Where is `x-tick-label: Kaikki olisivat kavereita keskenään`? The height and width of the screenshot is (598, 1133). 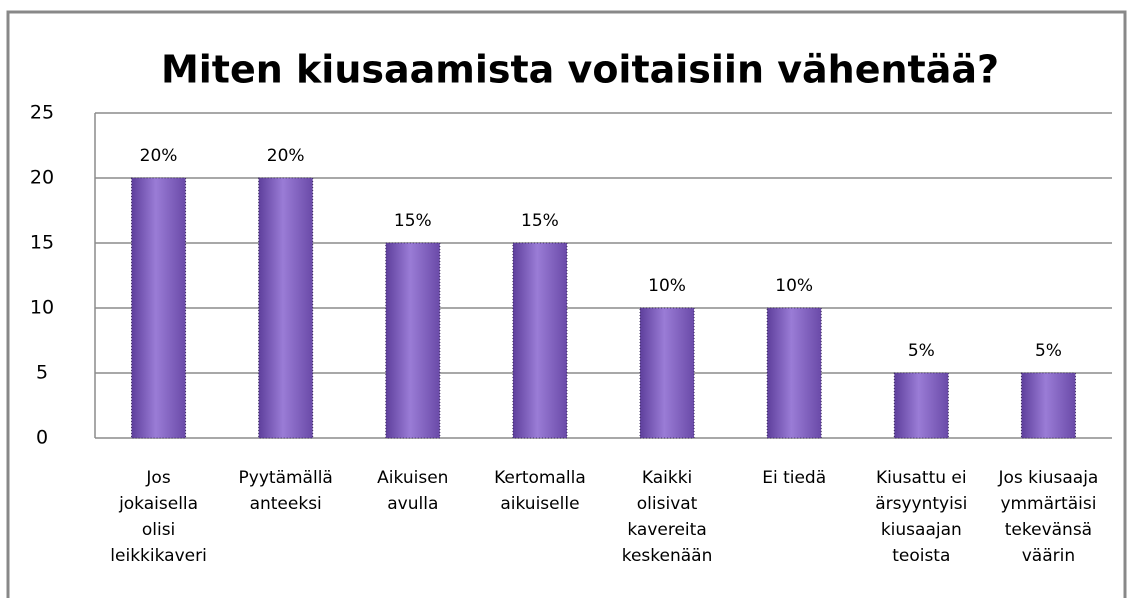
x-tick-label: Kaikki olisivat kavereita keskenään is located at coordinates (667, 517).